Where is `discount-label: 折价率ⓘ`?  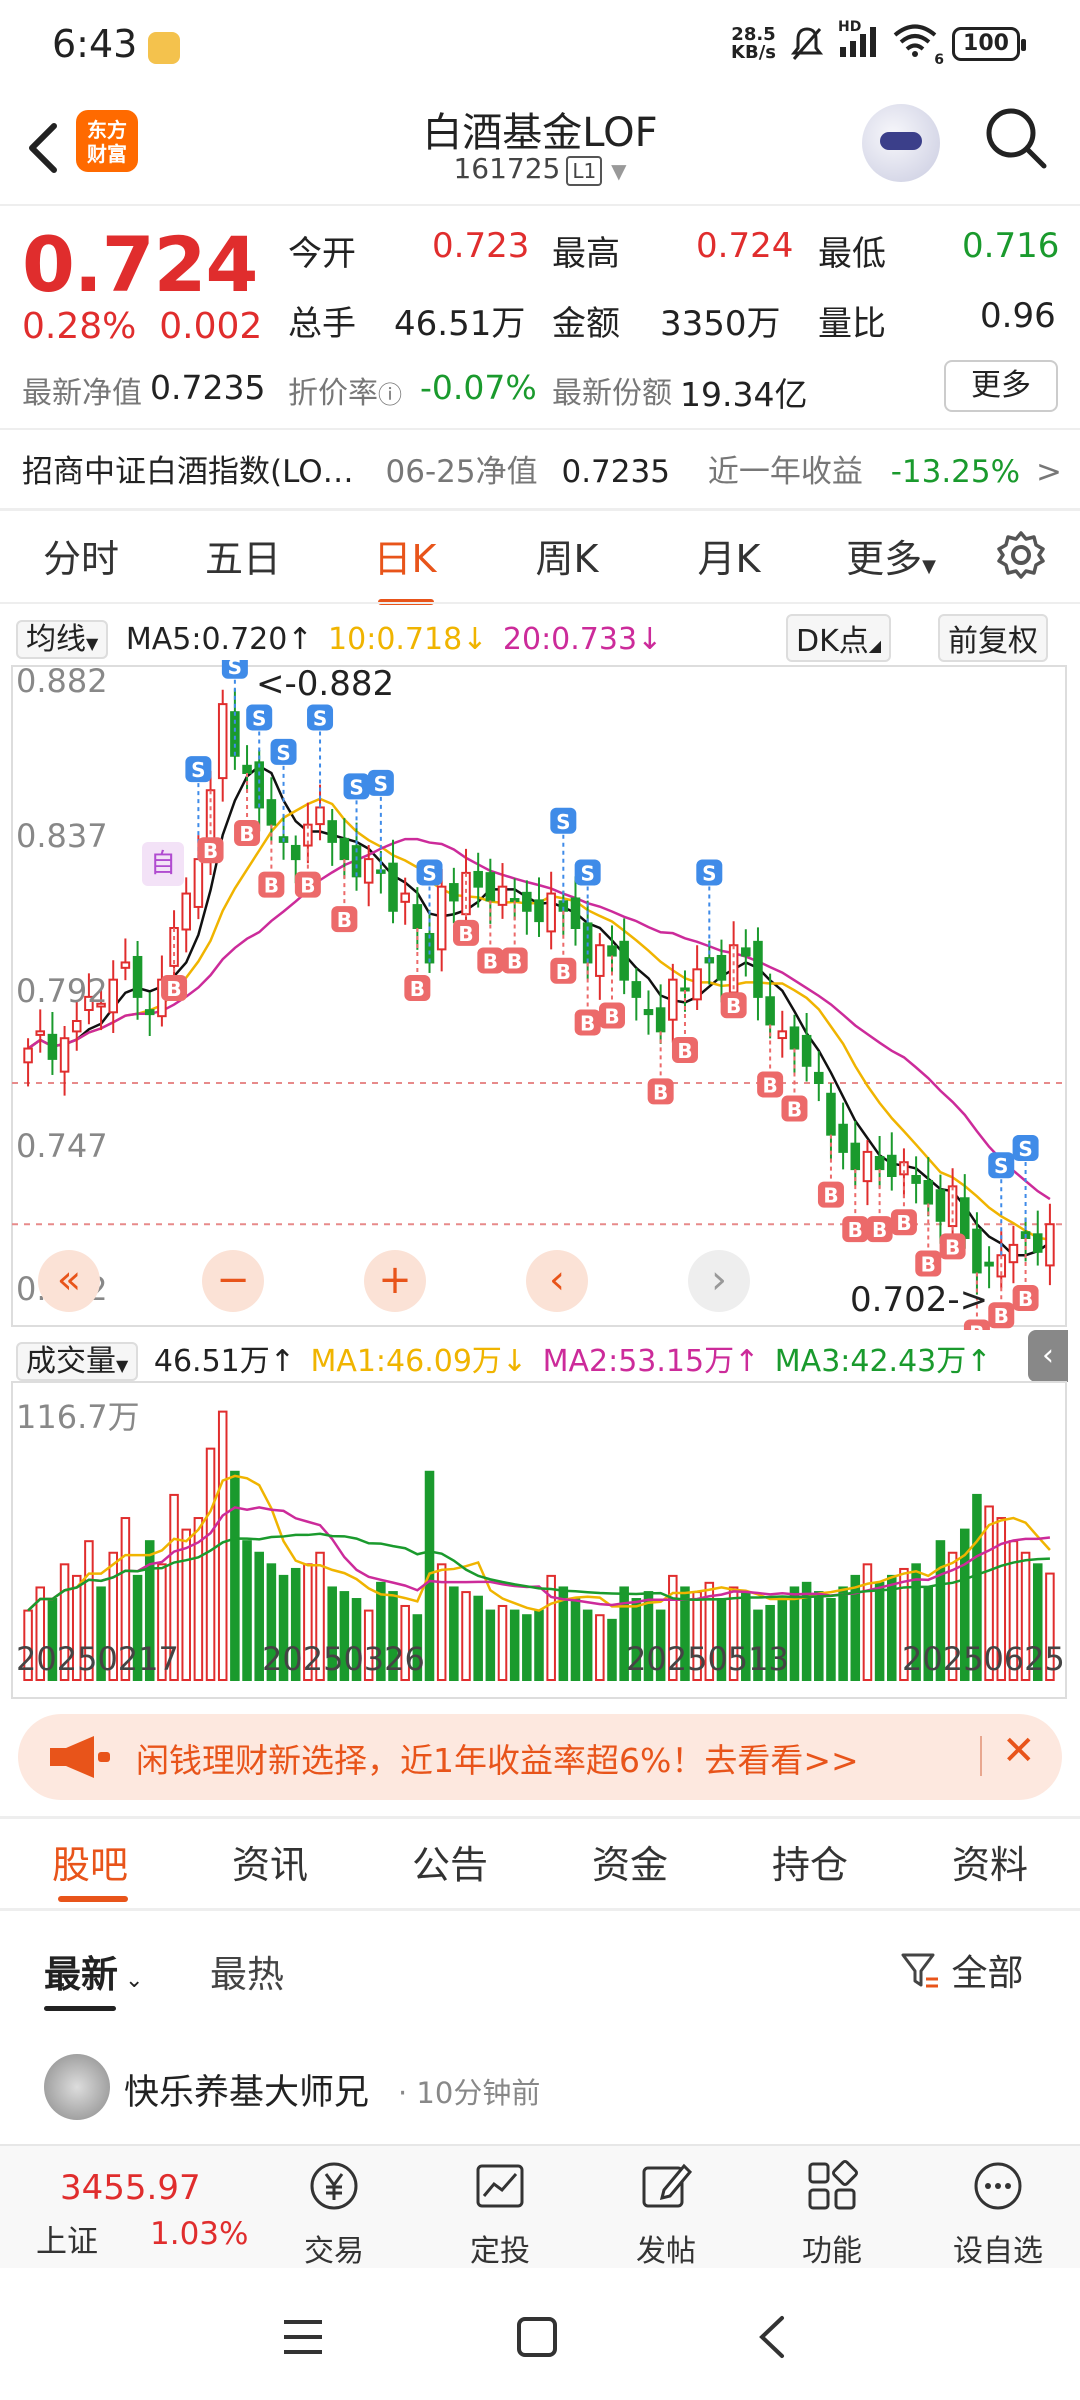 discount-label: 折价率ⓘ is located at coordinates (345, 393).